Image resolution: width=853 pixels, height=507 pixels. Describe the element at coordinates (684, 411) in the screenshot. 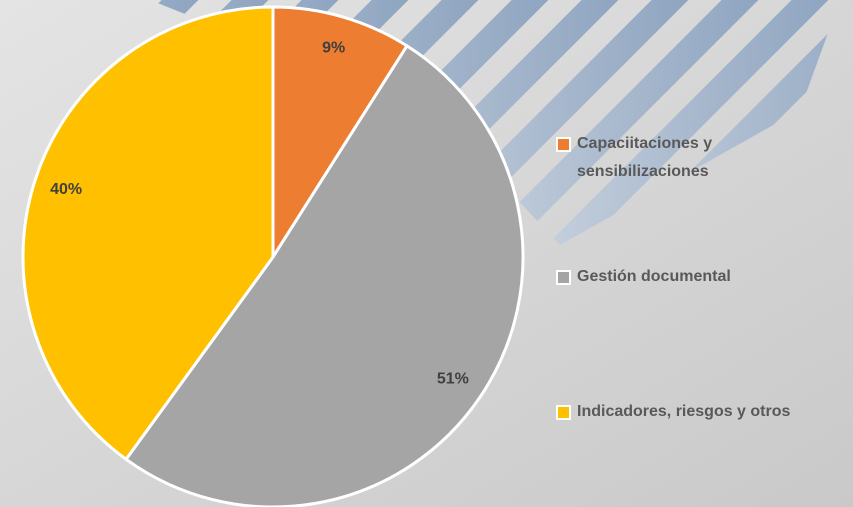

I see `legend-label: Indicadores, riesgos y otros` at that location.